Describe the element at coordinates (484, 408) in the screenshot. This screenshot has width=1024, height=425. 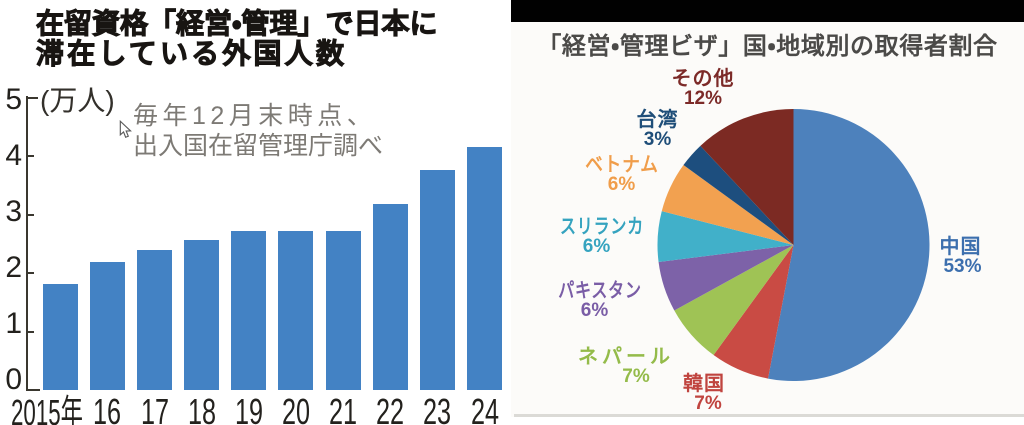
I see `x-tick-label: 24` at that location.